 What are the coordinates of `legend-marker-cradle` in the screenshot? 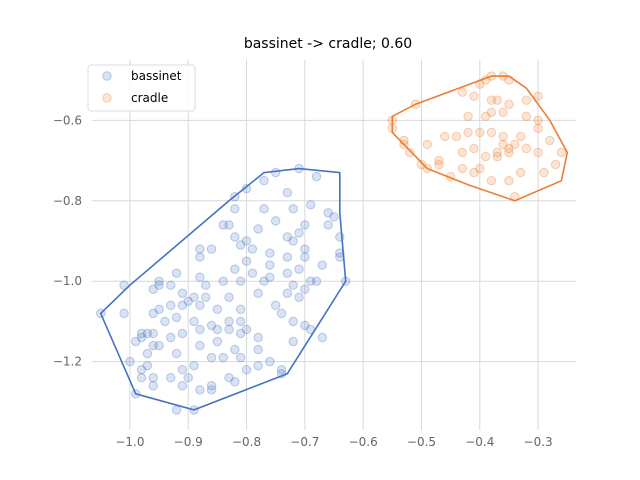 It's located at (107, 98).